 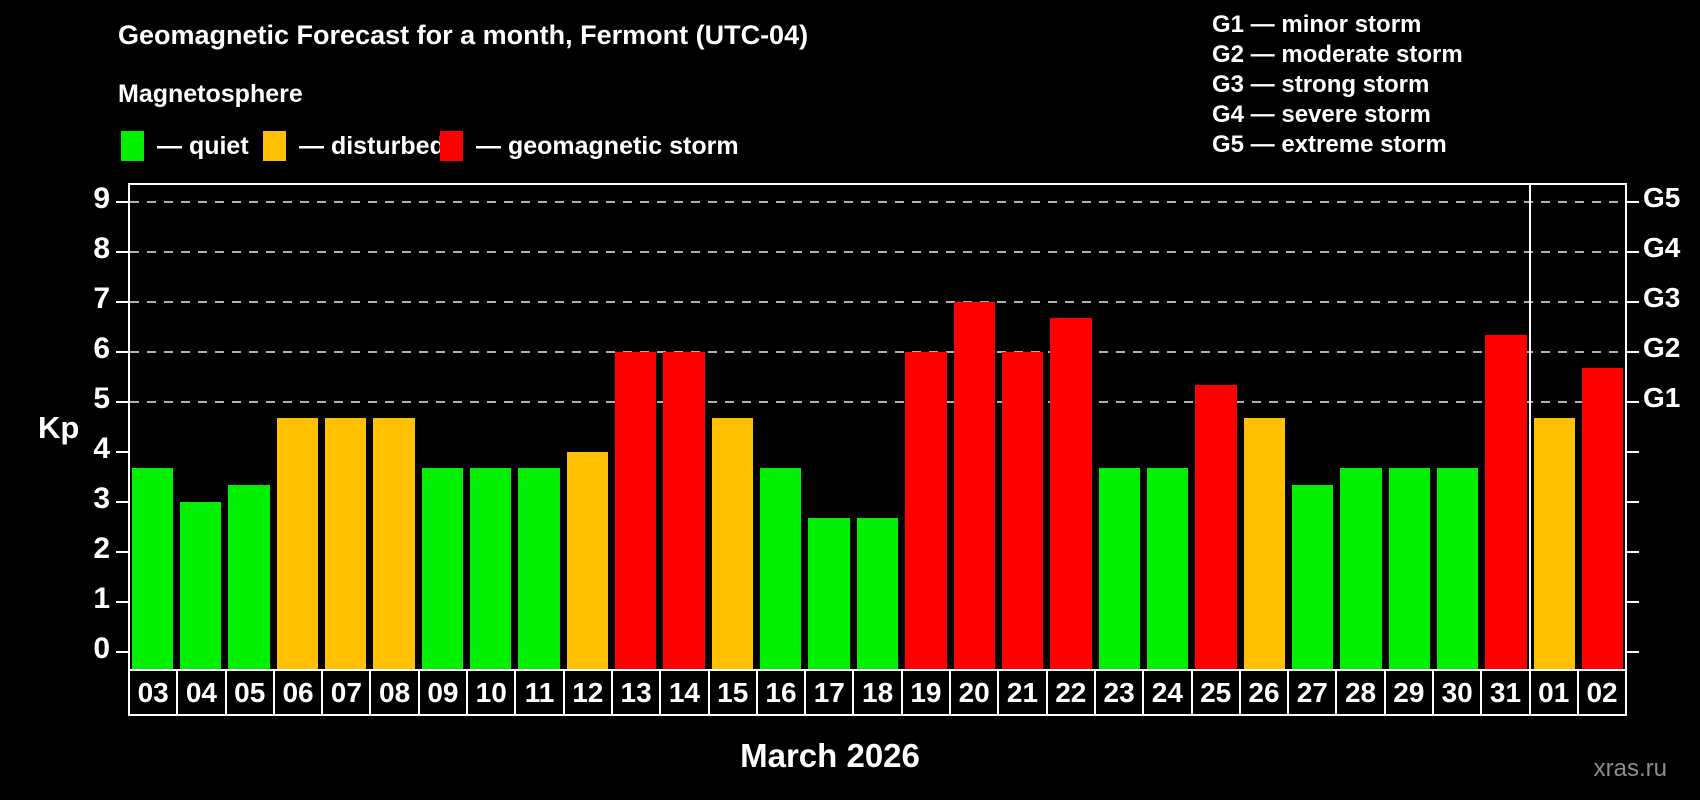 I want to click on x-axis-title: March 2026, so click(x=830, y=755).